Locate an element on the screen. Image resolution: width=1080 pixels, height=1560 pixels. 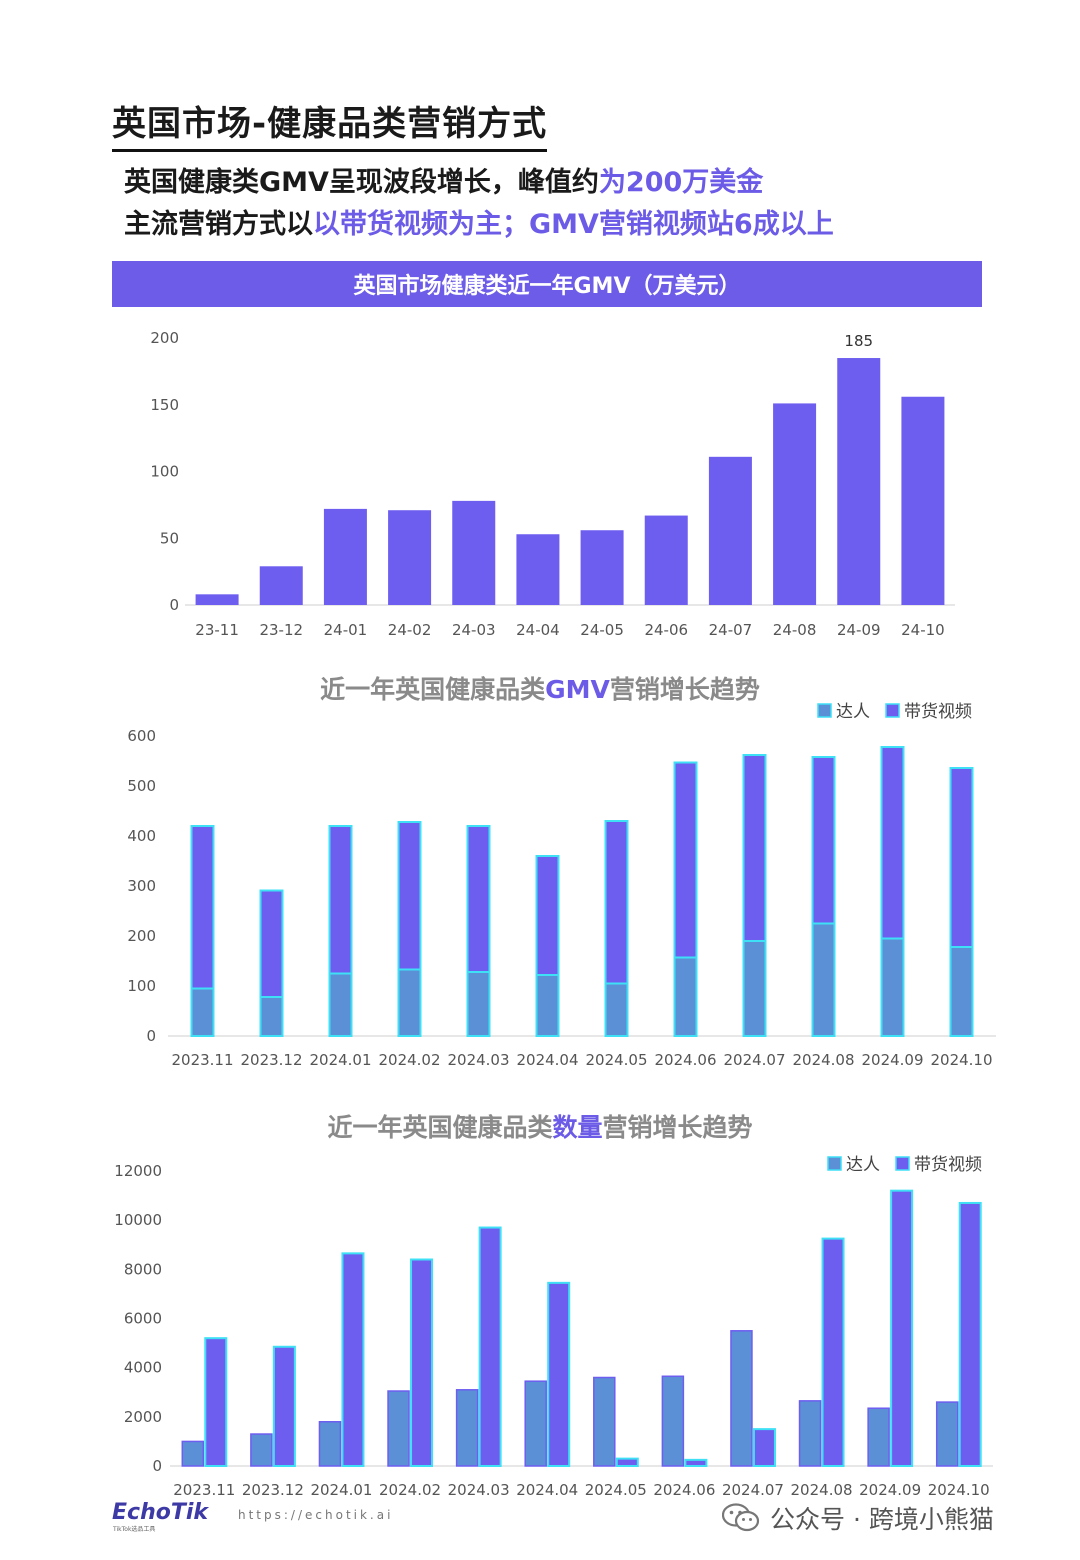
y-tick-label: 150 is located at coordinates (164, 405).